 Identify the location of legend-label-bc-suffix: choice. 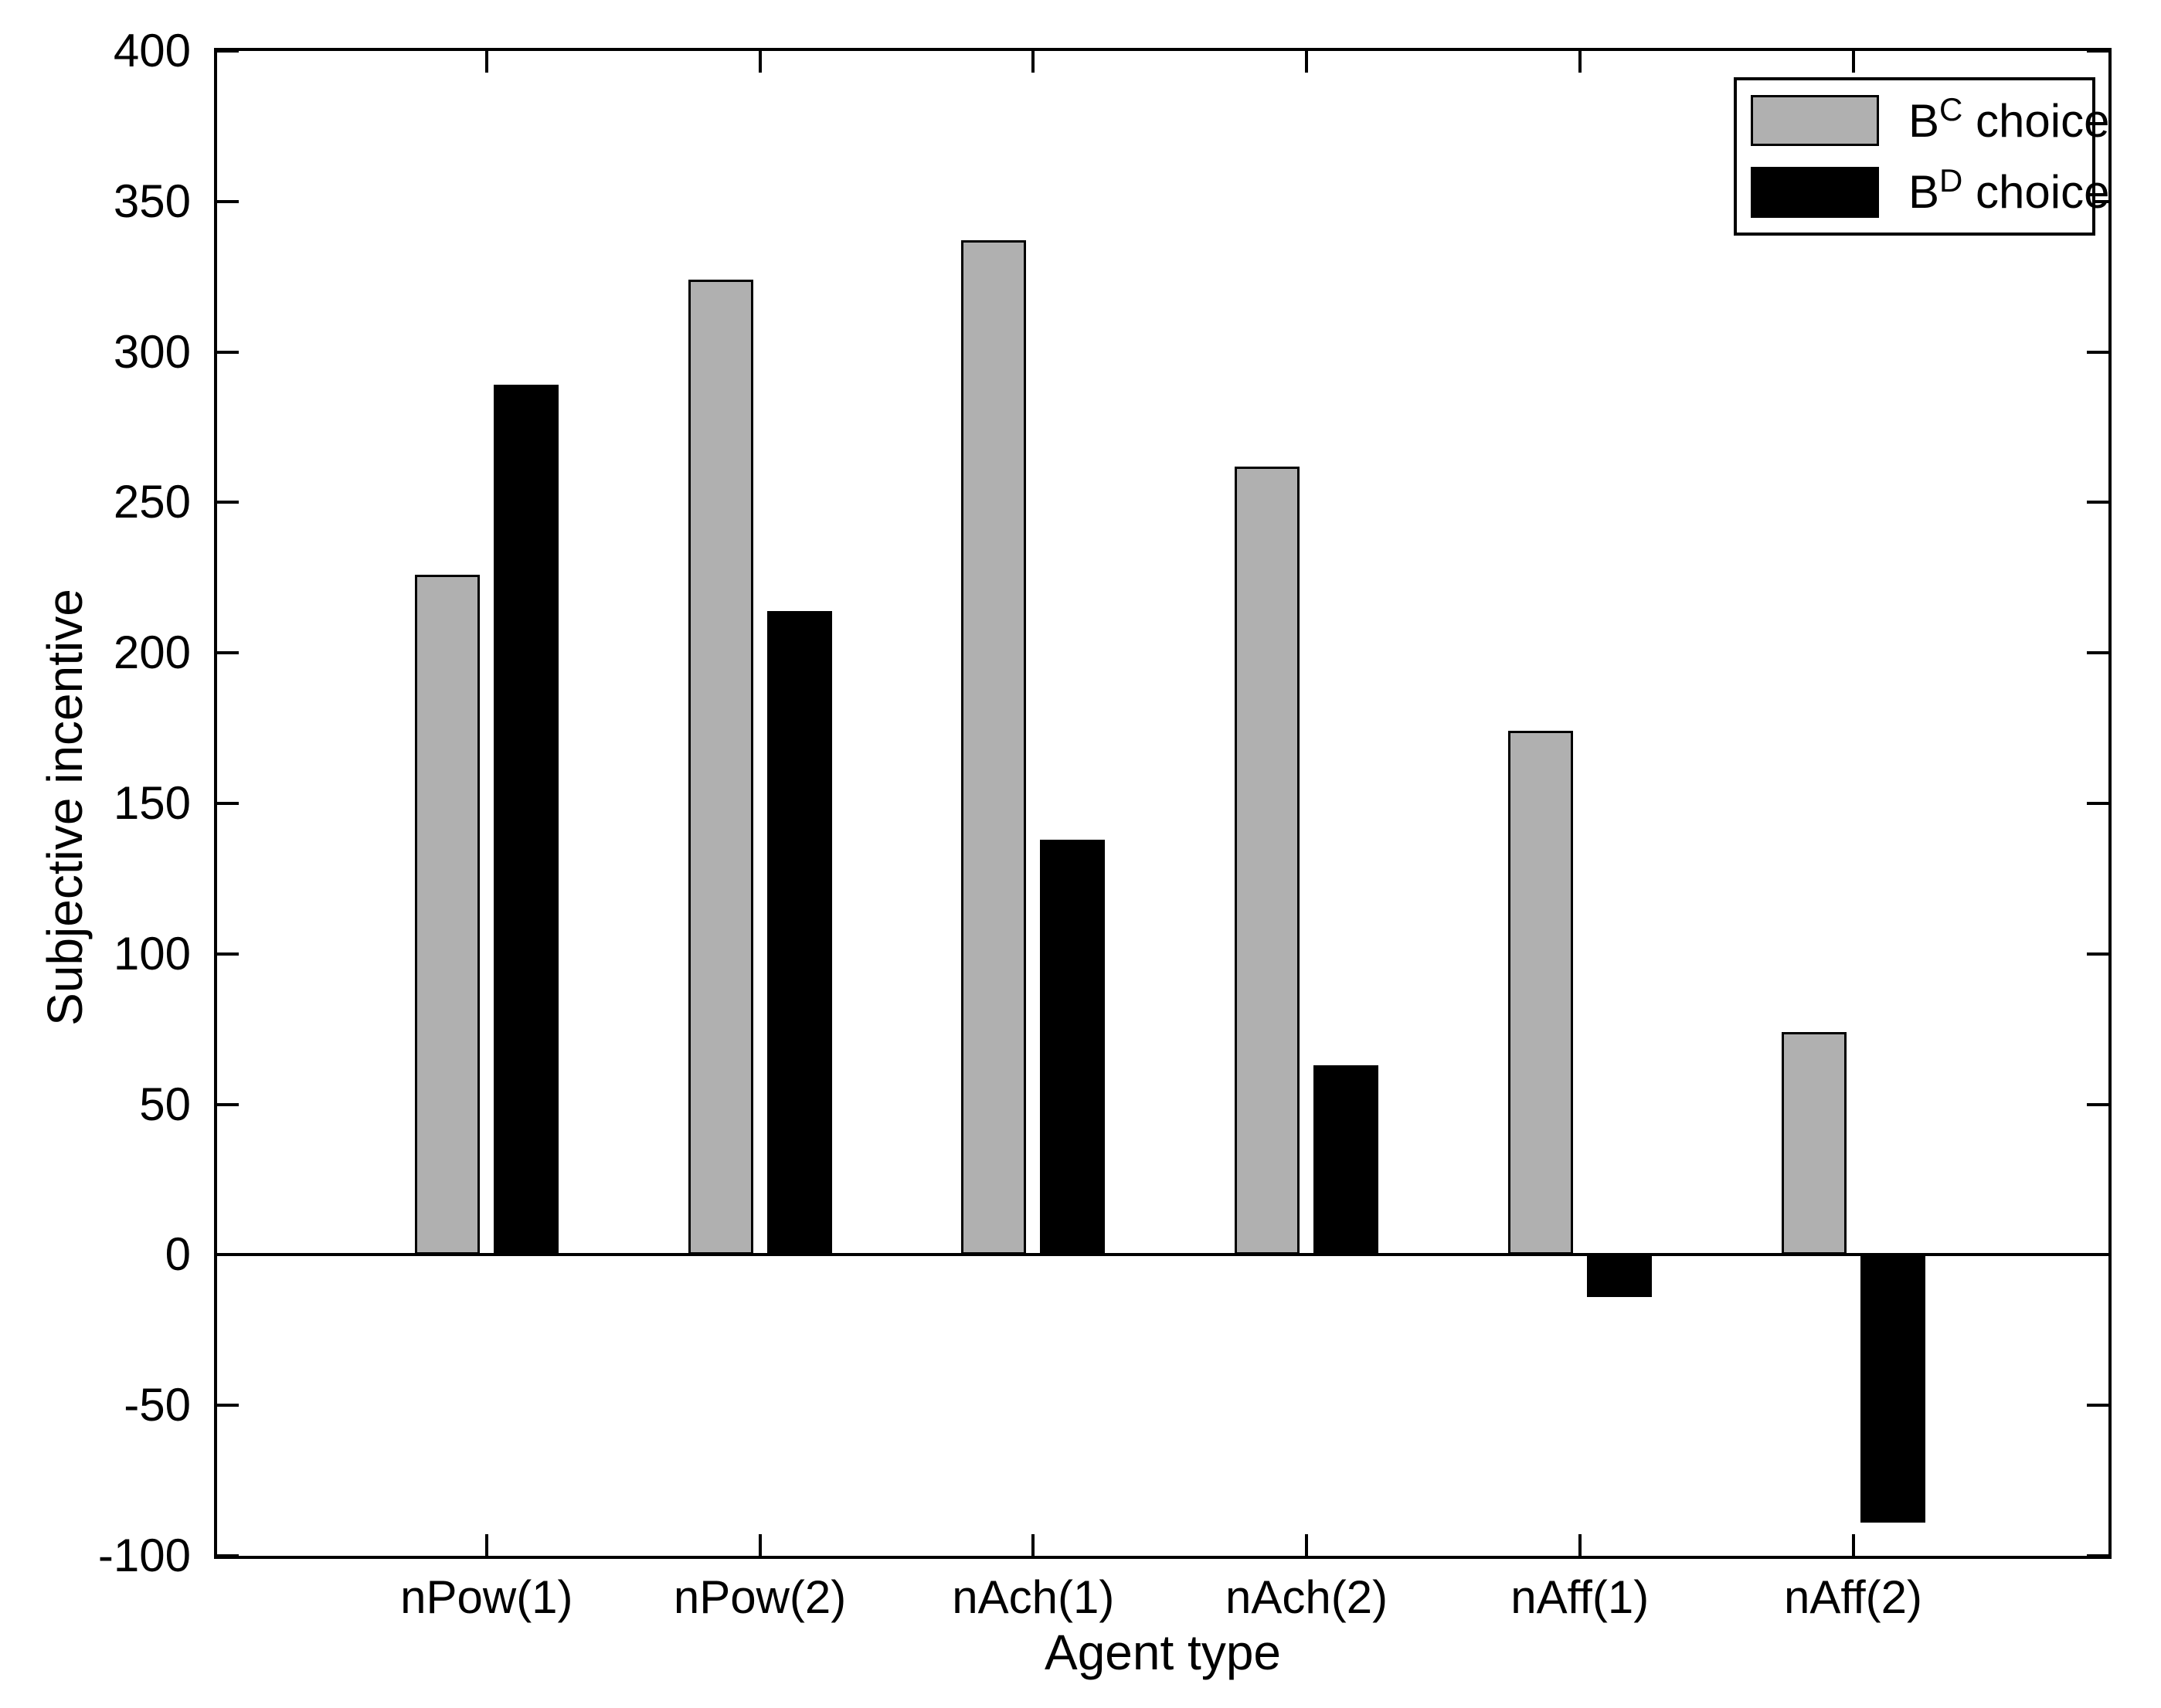
(2036, 120).